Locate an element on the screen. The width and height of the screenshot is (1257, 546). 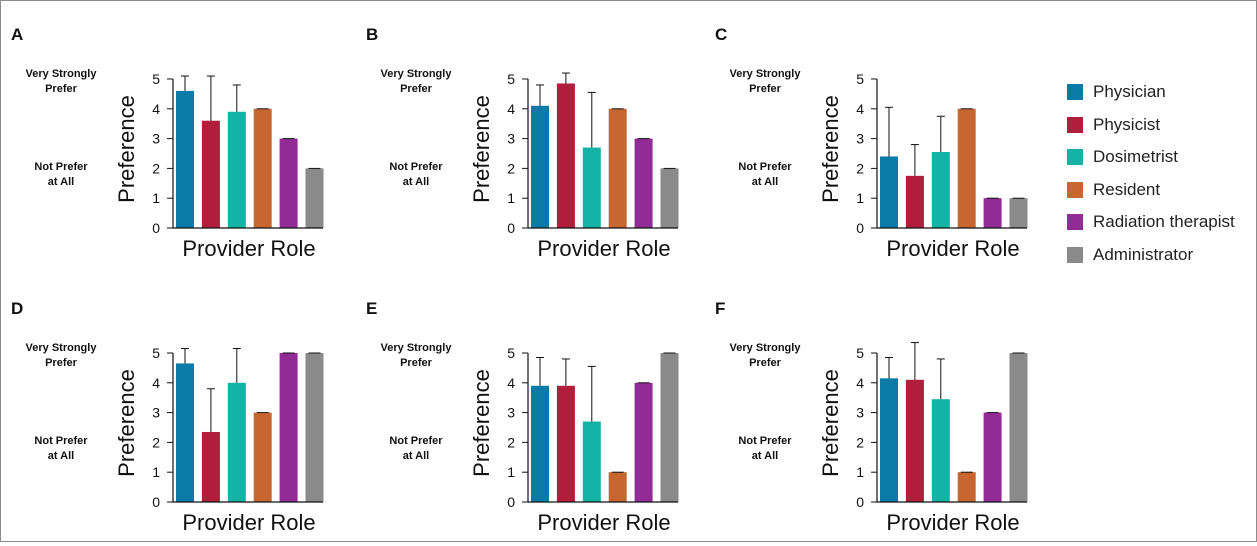
panel-a-x-axis-label: Provider Role is located at coordinates (248, 248).